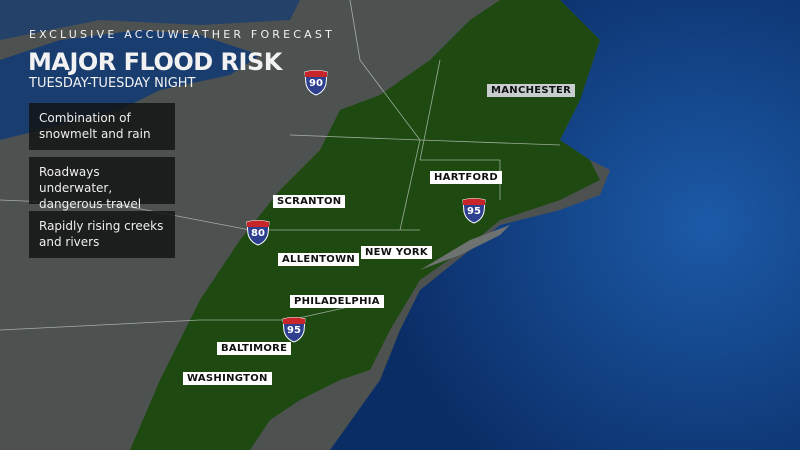  Describe the element at coordinates (155, 62) in the screenshot. I see `page-title: MAJOR FLOOD RISK` at that location.